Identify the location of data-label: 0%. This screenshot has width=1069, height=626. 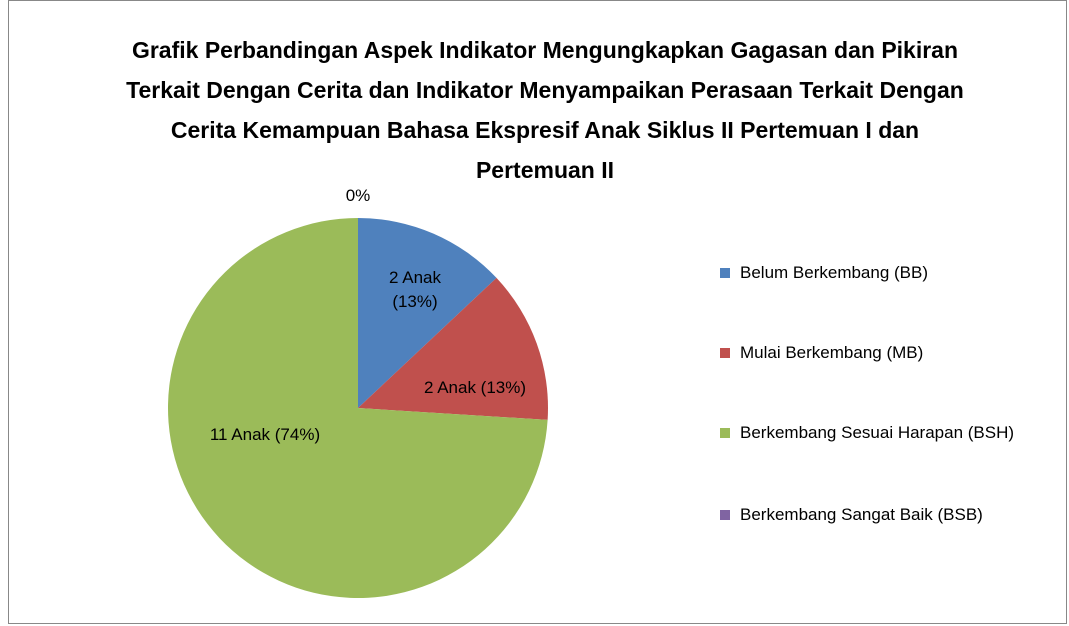
(358, 195).